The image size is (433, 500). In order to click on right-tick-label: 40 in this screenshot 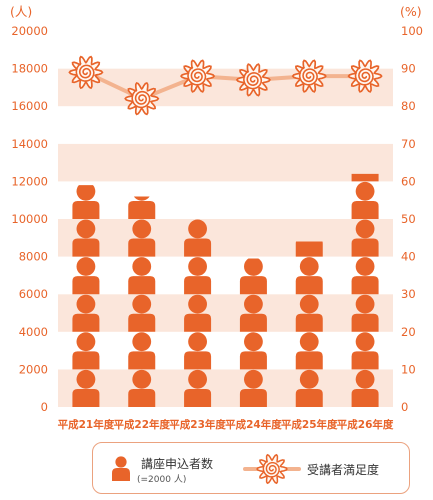, I will do `click(408, 257)`.